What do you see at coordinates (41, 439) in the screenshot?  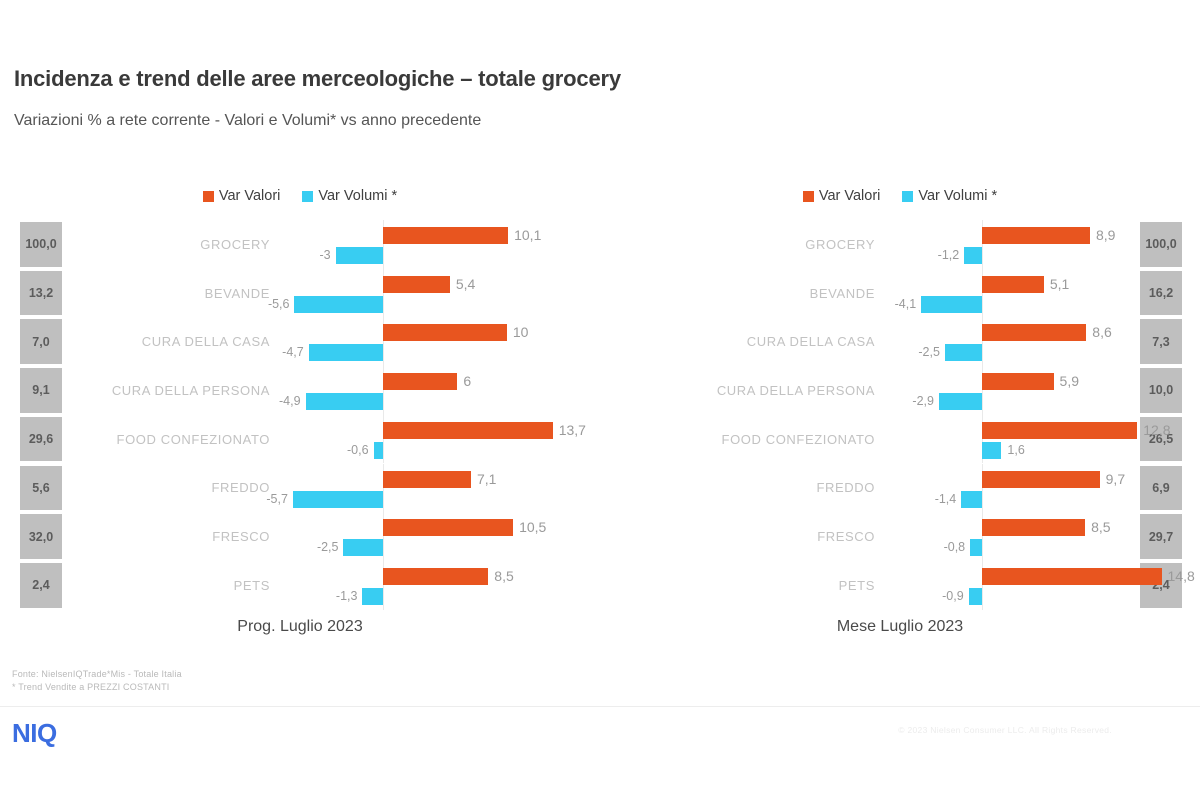 I see `incidence-chip: 29,6` at bounding box center [41, 439].